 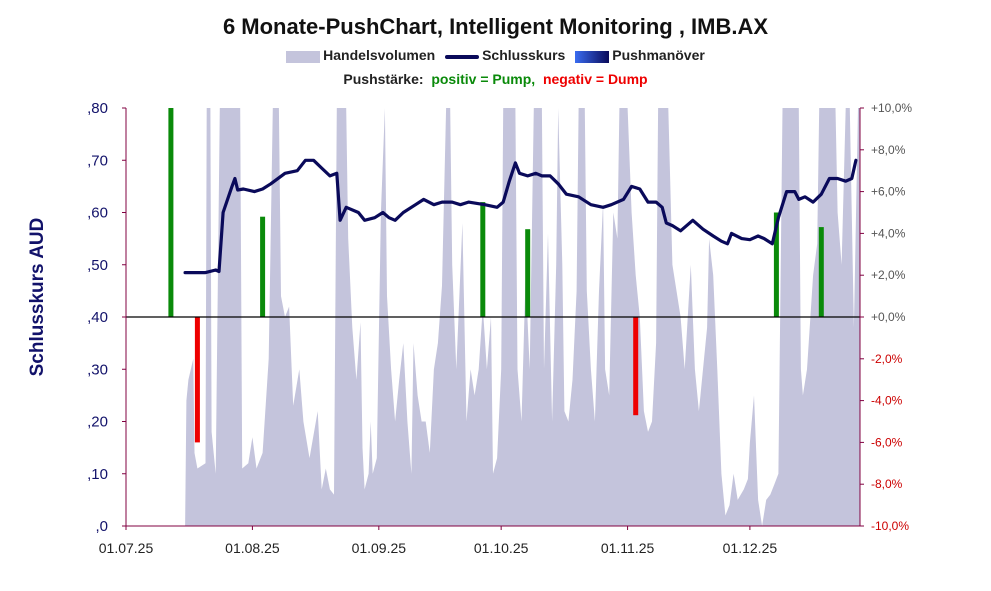 What do you see at coordinates (888, 233) in the screenshot?
I see `y2-tick-label: +4,0%` at bounding box center [888, 233].